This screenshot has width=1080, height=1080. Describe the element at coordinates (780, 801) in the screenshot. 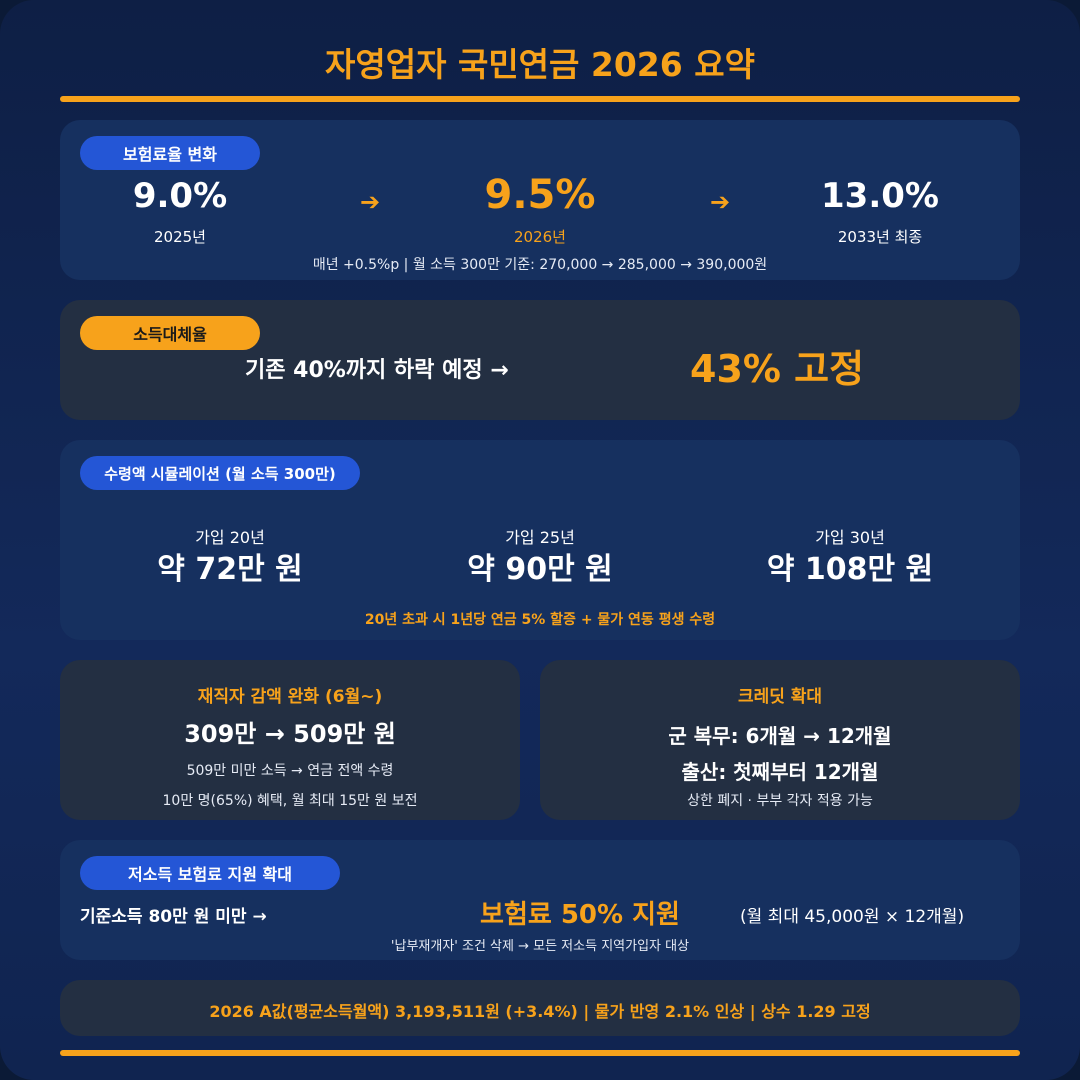

I see `credit-line3: 상한 폐지 · 부부 각자 적용 가능` at that location.